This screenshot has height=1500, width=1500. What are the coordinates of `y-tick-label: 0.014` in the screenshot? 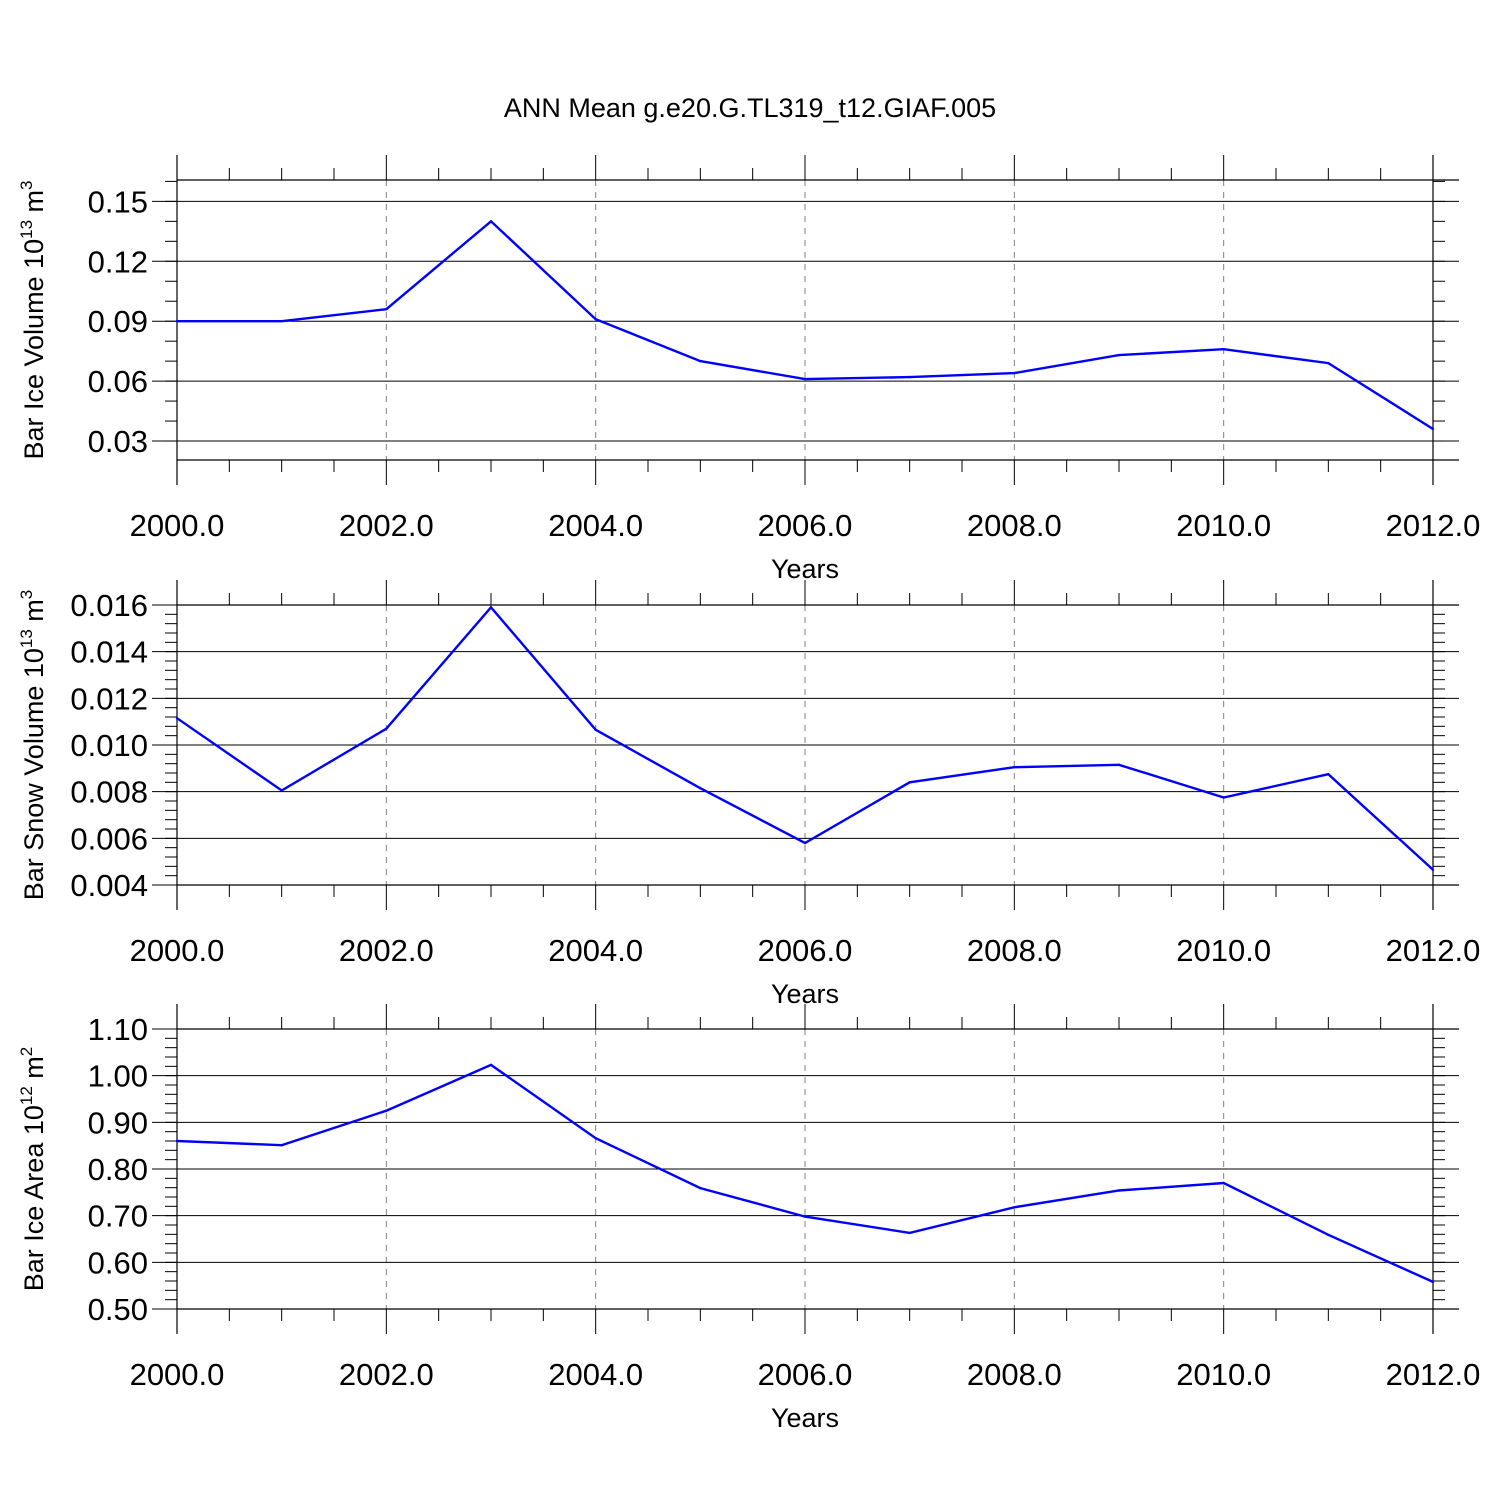 It's located at (109, 652).